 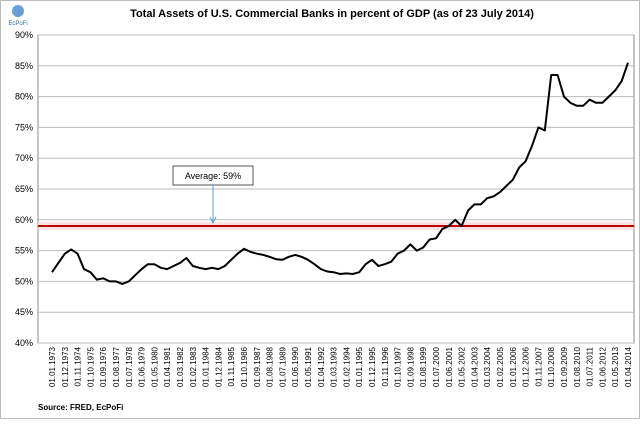 I want to click on logo-icon, so click(x=18, y=11).